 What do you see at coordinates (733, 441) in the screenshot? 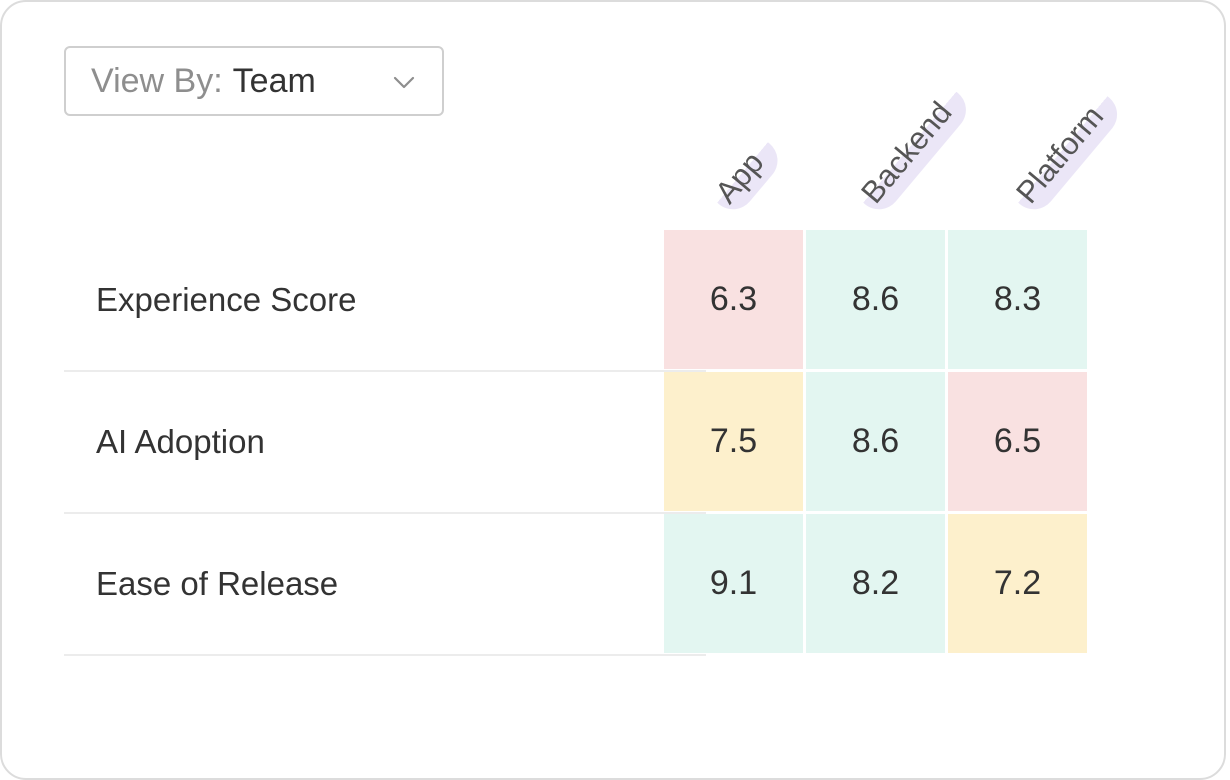
I see `heatmap-cell: 7.5` at bounding box center [733, 441].